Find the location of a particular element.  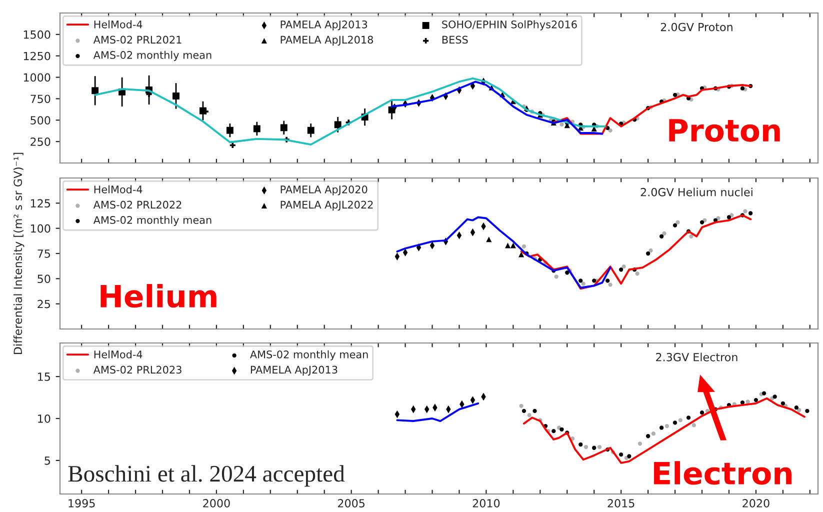

annotation: Electron is located at coordinates (723, 473).